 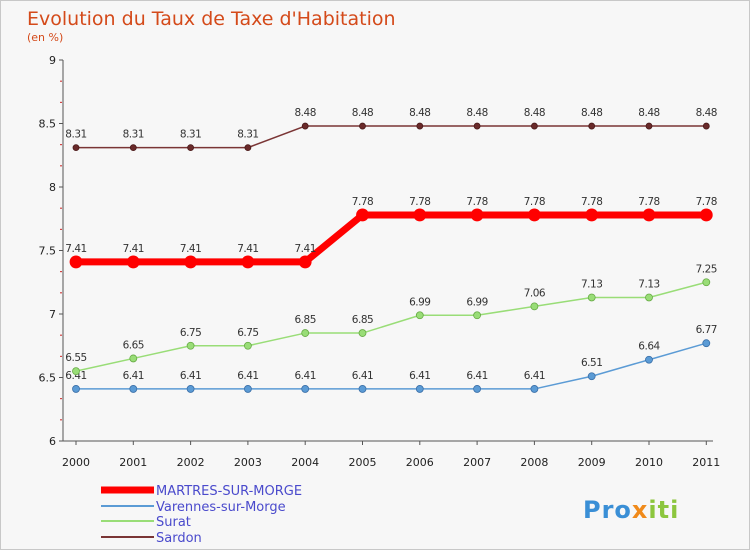 What do you see at coordinates (649, 462) in the screenshot?
I see `x-tick-label: 2010` at bounding box center [649, 462].